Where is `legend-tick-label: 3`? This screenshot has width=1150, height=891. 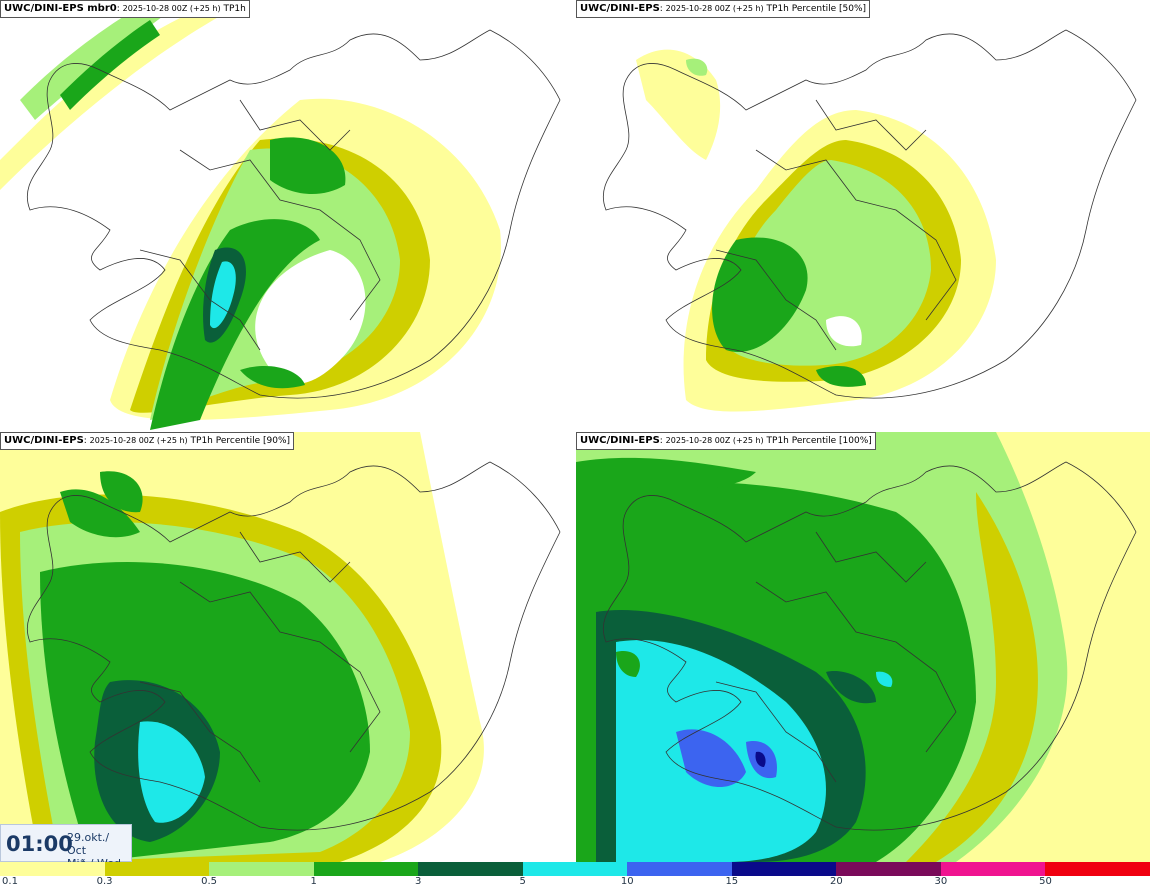 legend-tick-label: 3 is located at coordinates (418, 881).